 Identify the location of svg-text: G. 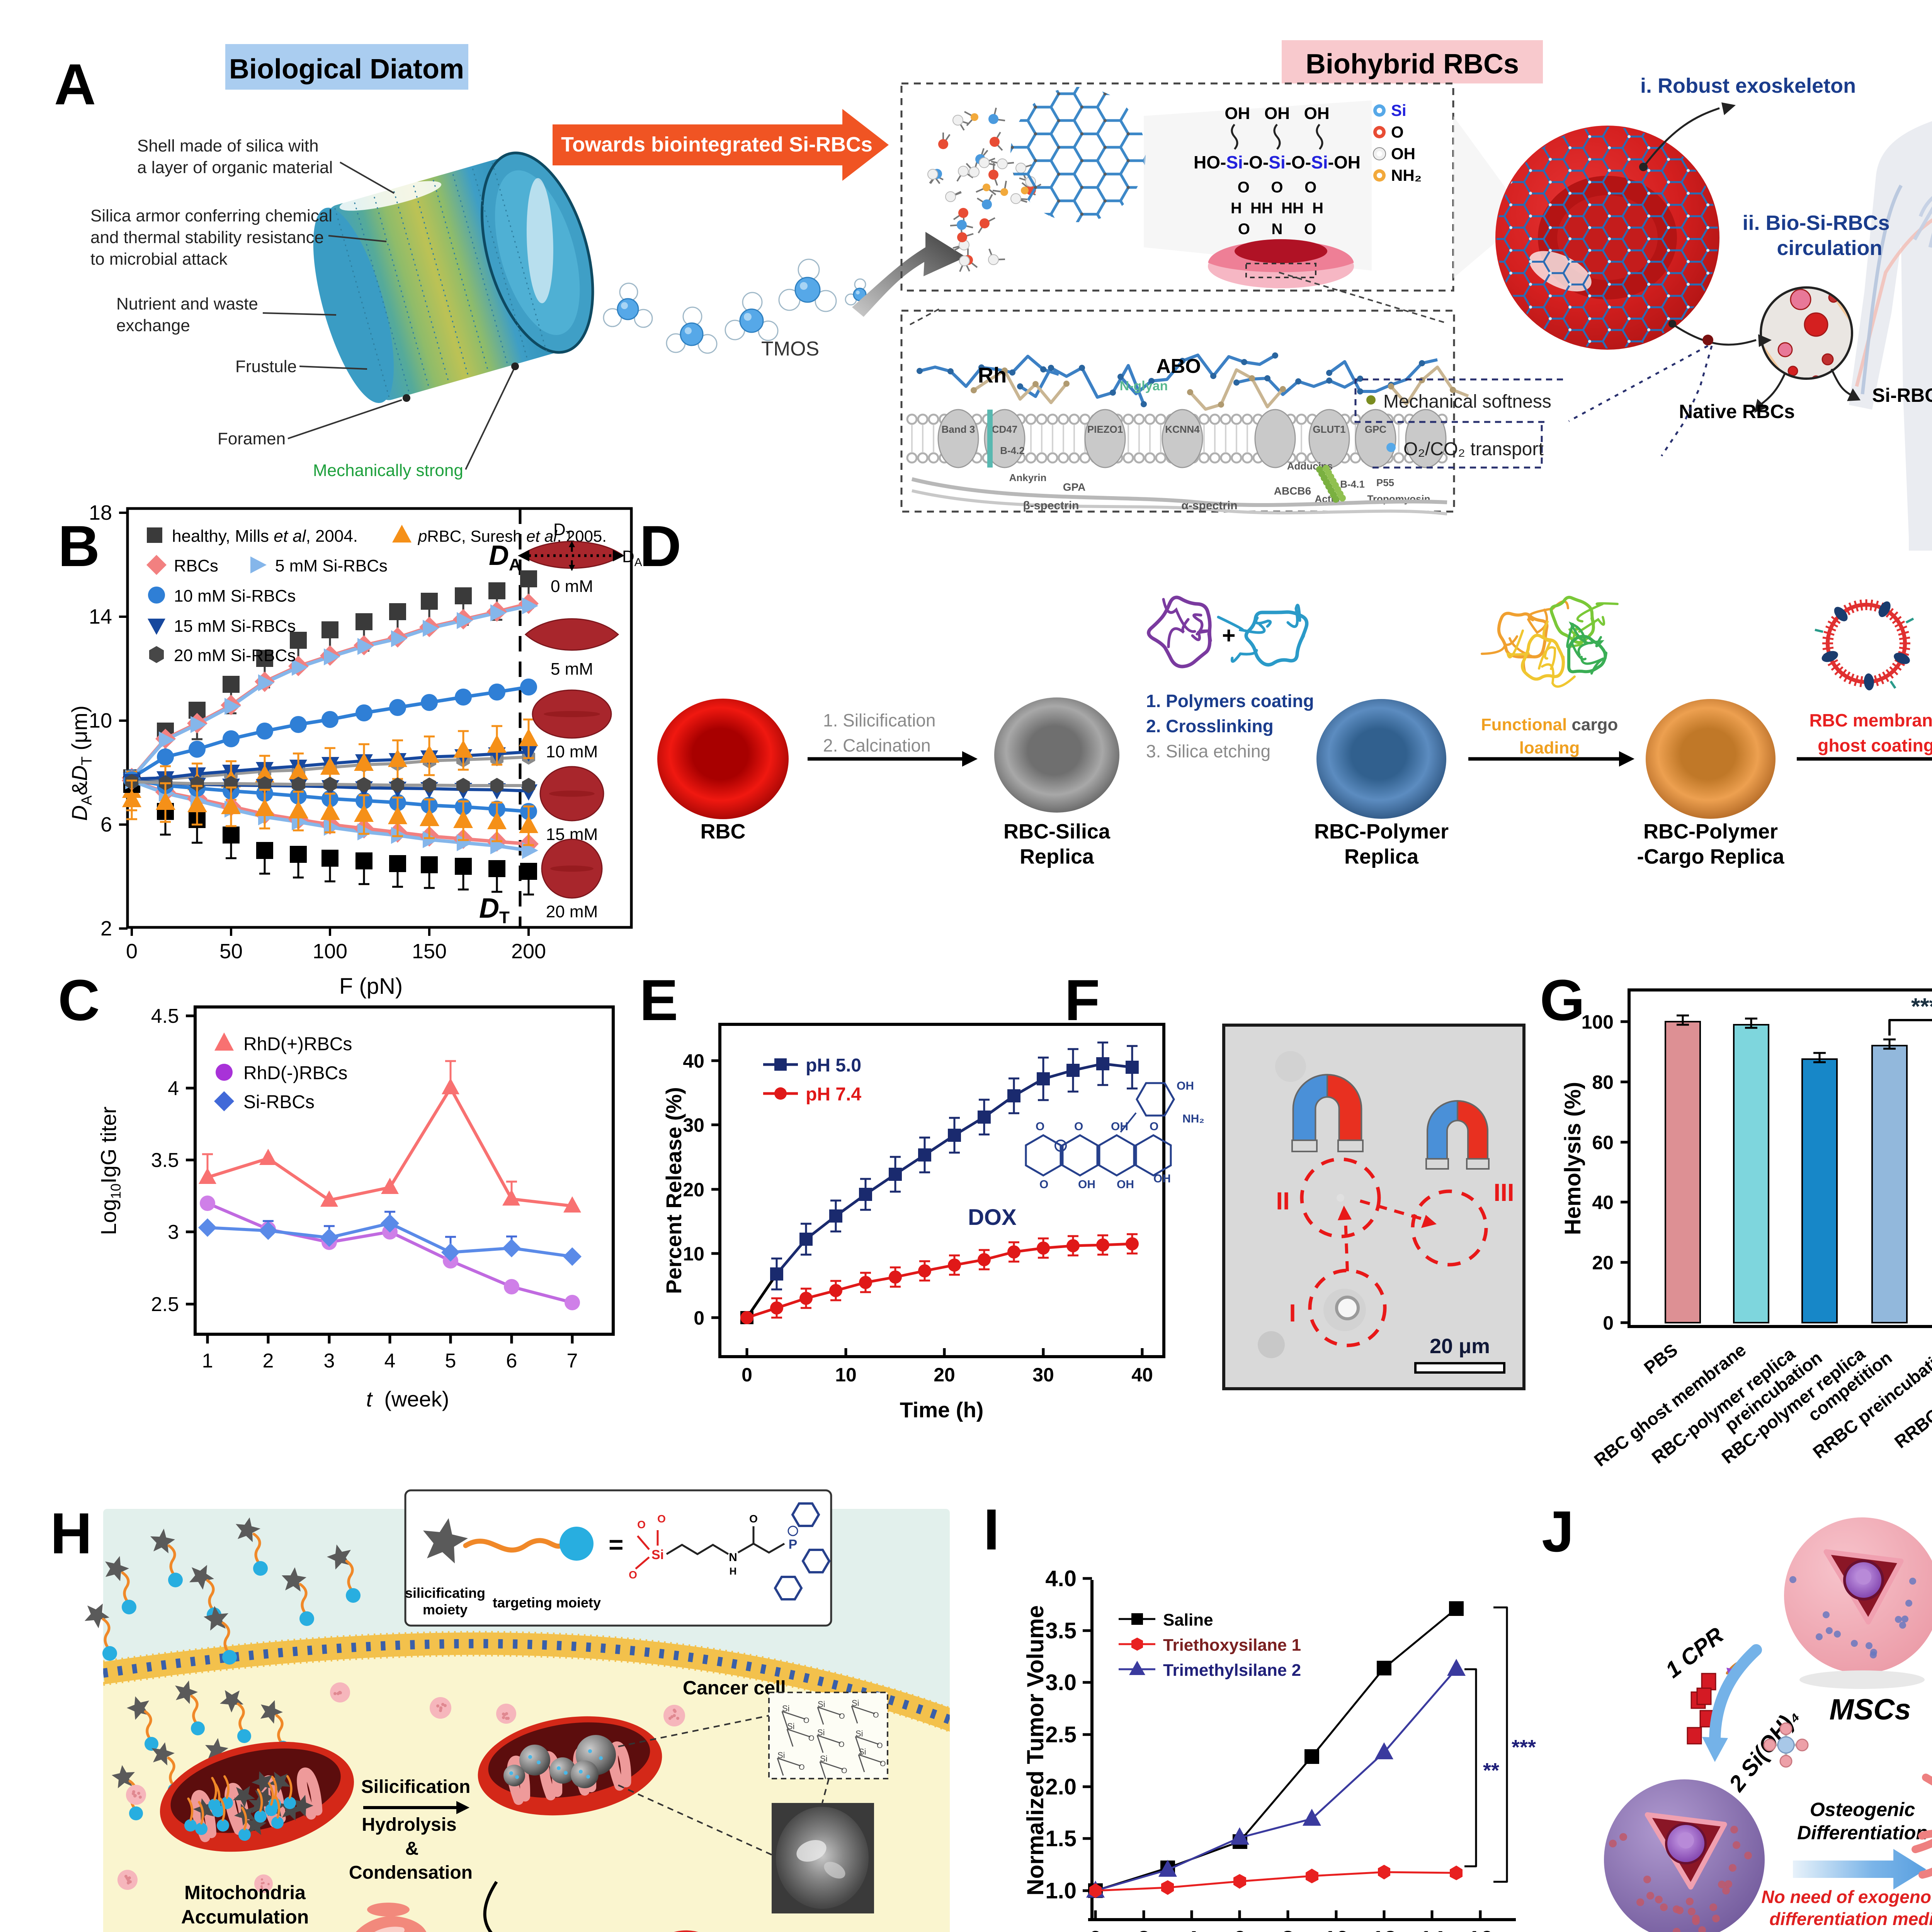
(1562, 1000).